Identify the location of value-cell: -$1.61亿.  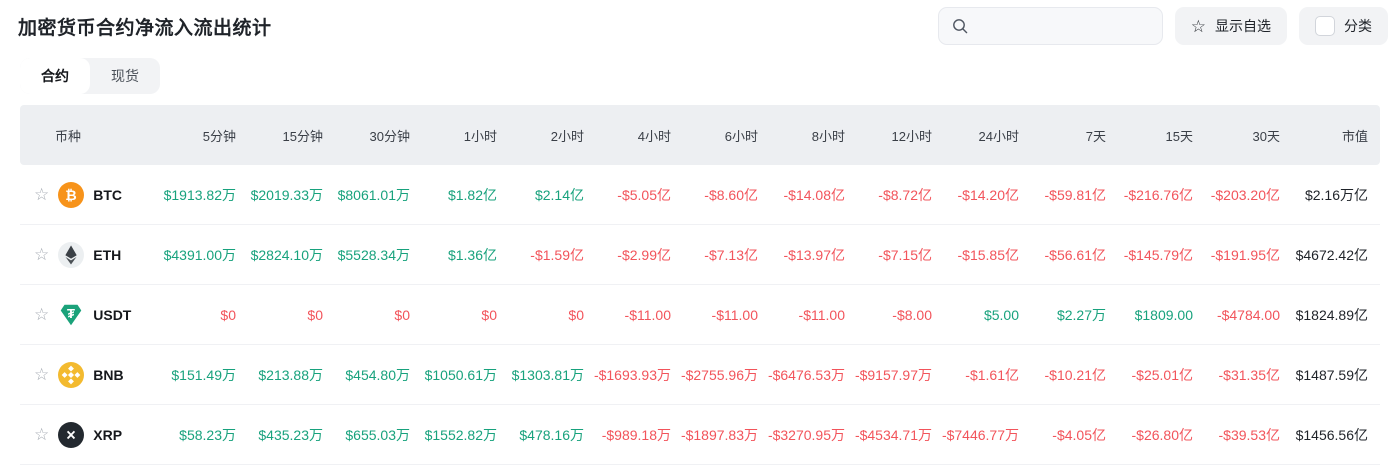
(979, 375).